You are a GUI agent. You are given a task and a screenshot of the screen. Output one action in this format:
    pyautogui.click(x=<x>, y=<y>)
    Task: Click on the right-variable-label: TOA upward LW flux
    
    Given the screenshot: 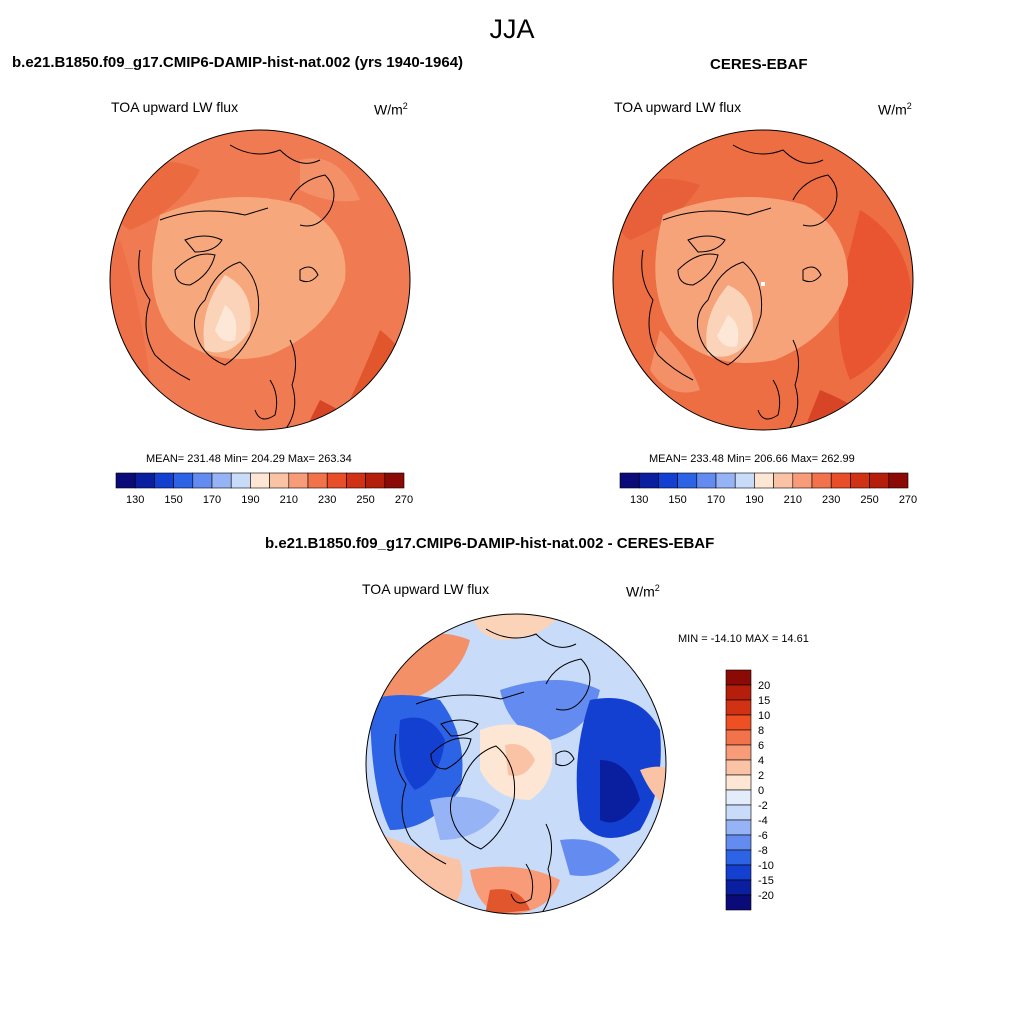 What is the action you would take?
    pyautogui.click(x=678, y=107)
    